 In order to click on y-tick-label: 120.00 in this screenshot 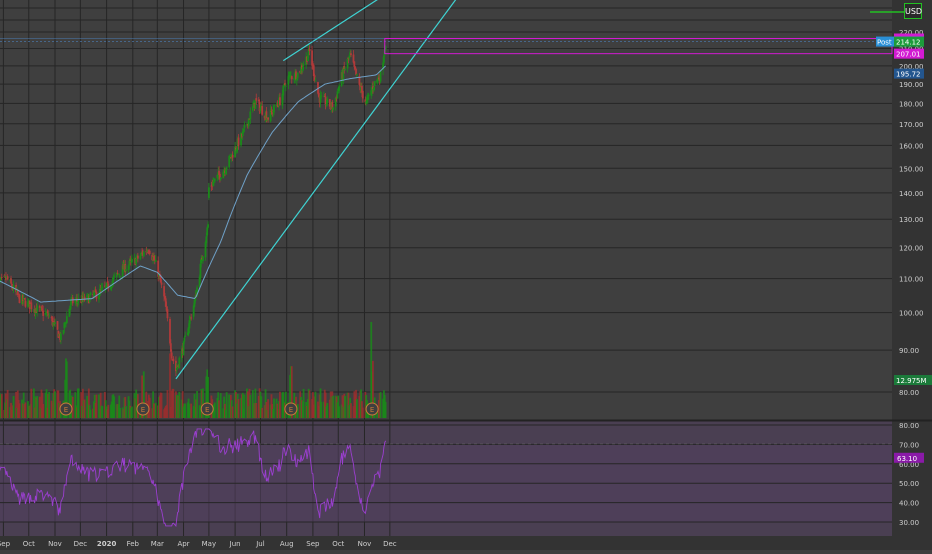, I will do `click(911, 249)`.